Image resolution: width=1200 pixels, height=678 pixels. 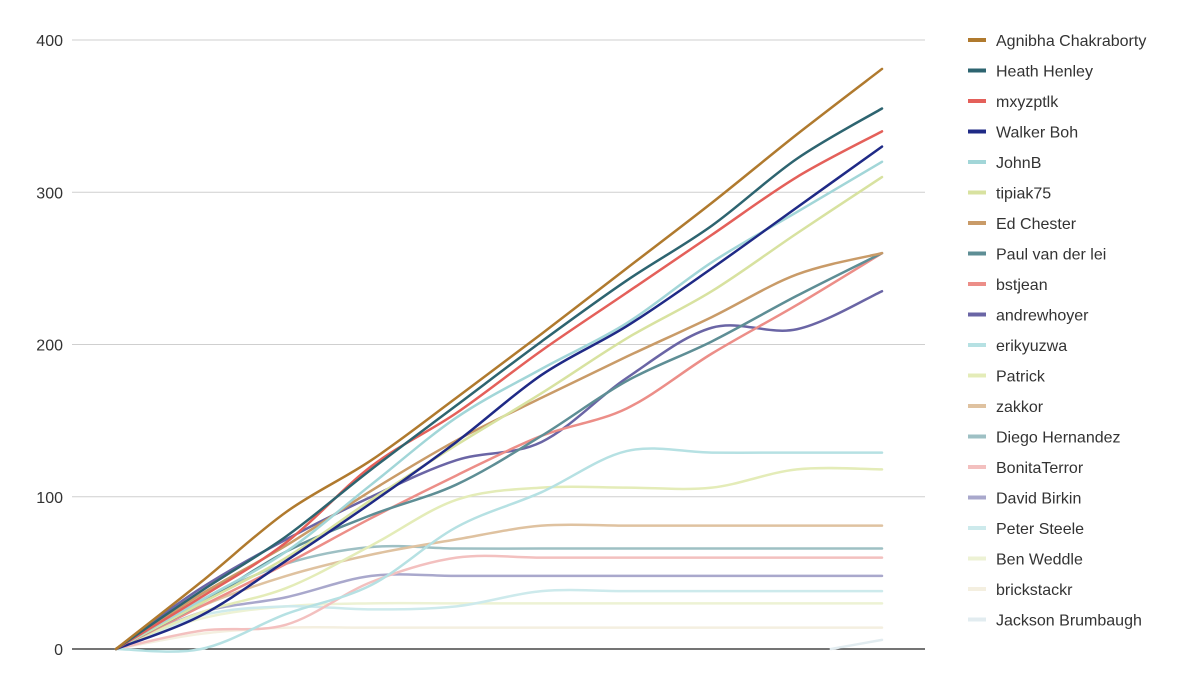 What do you see at coordinates (49, 346) in the screenshot?
I see `y-tick-label: 200` at bounding box center [49, 346].